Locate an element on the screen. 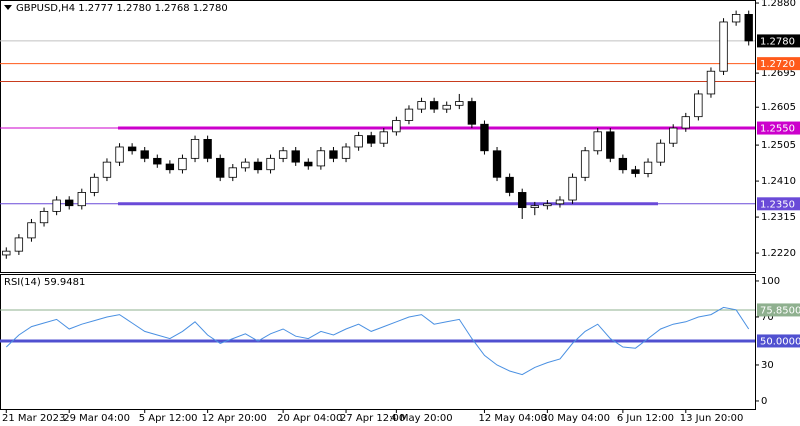  y-tick-label: 1.2880 is located at coordinates (778, 4).